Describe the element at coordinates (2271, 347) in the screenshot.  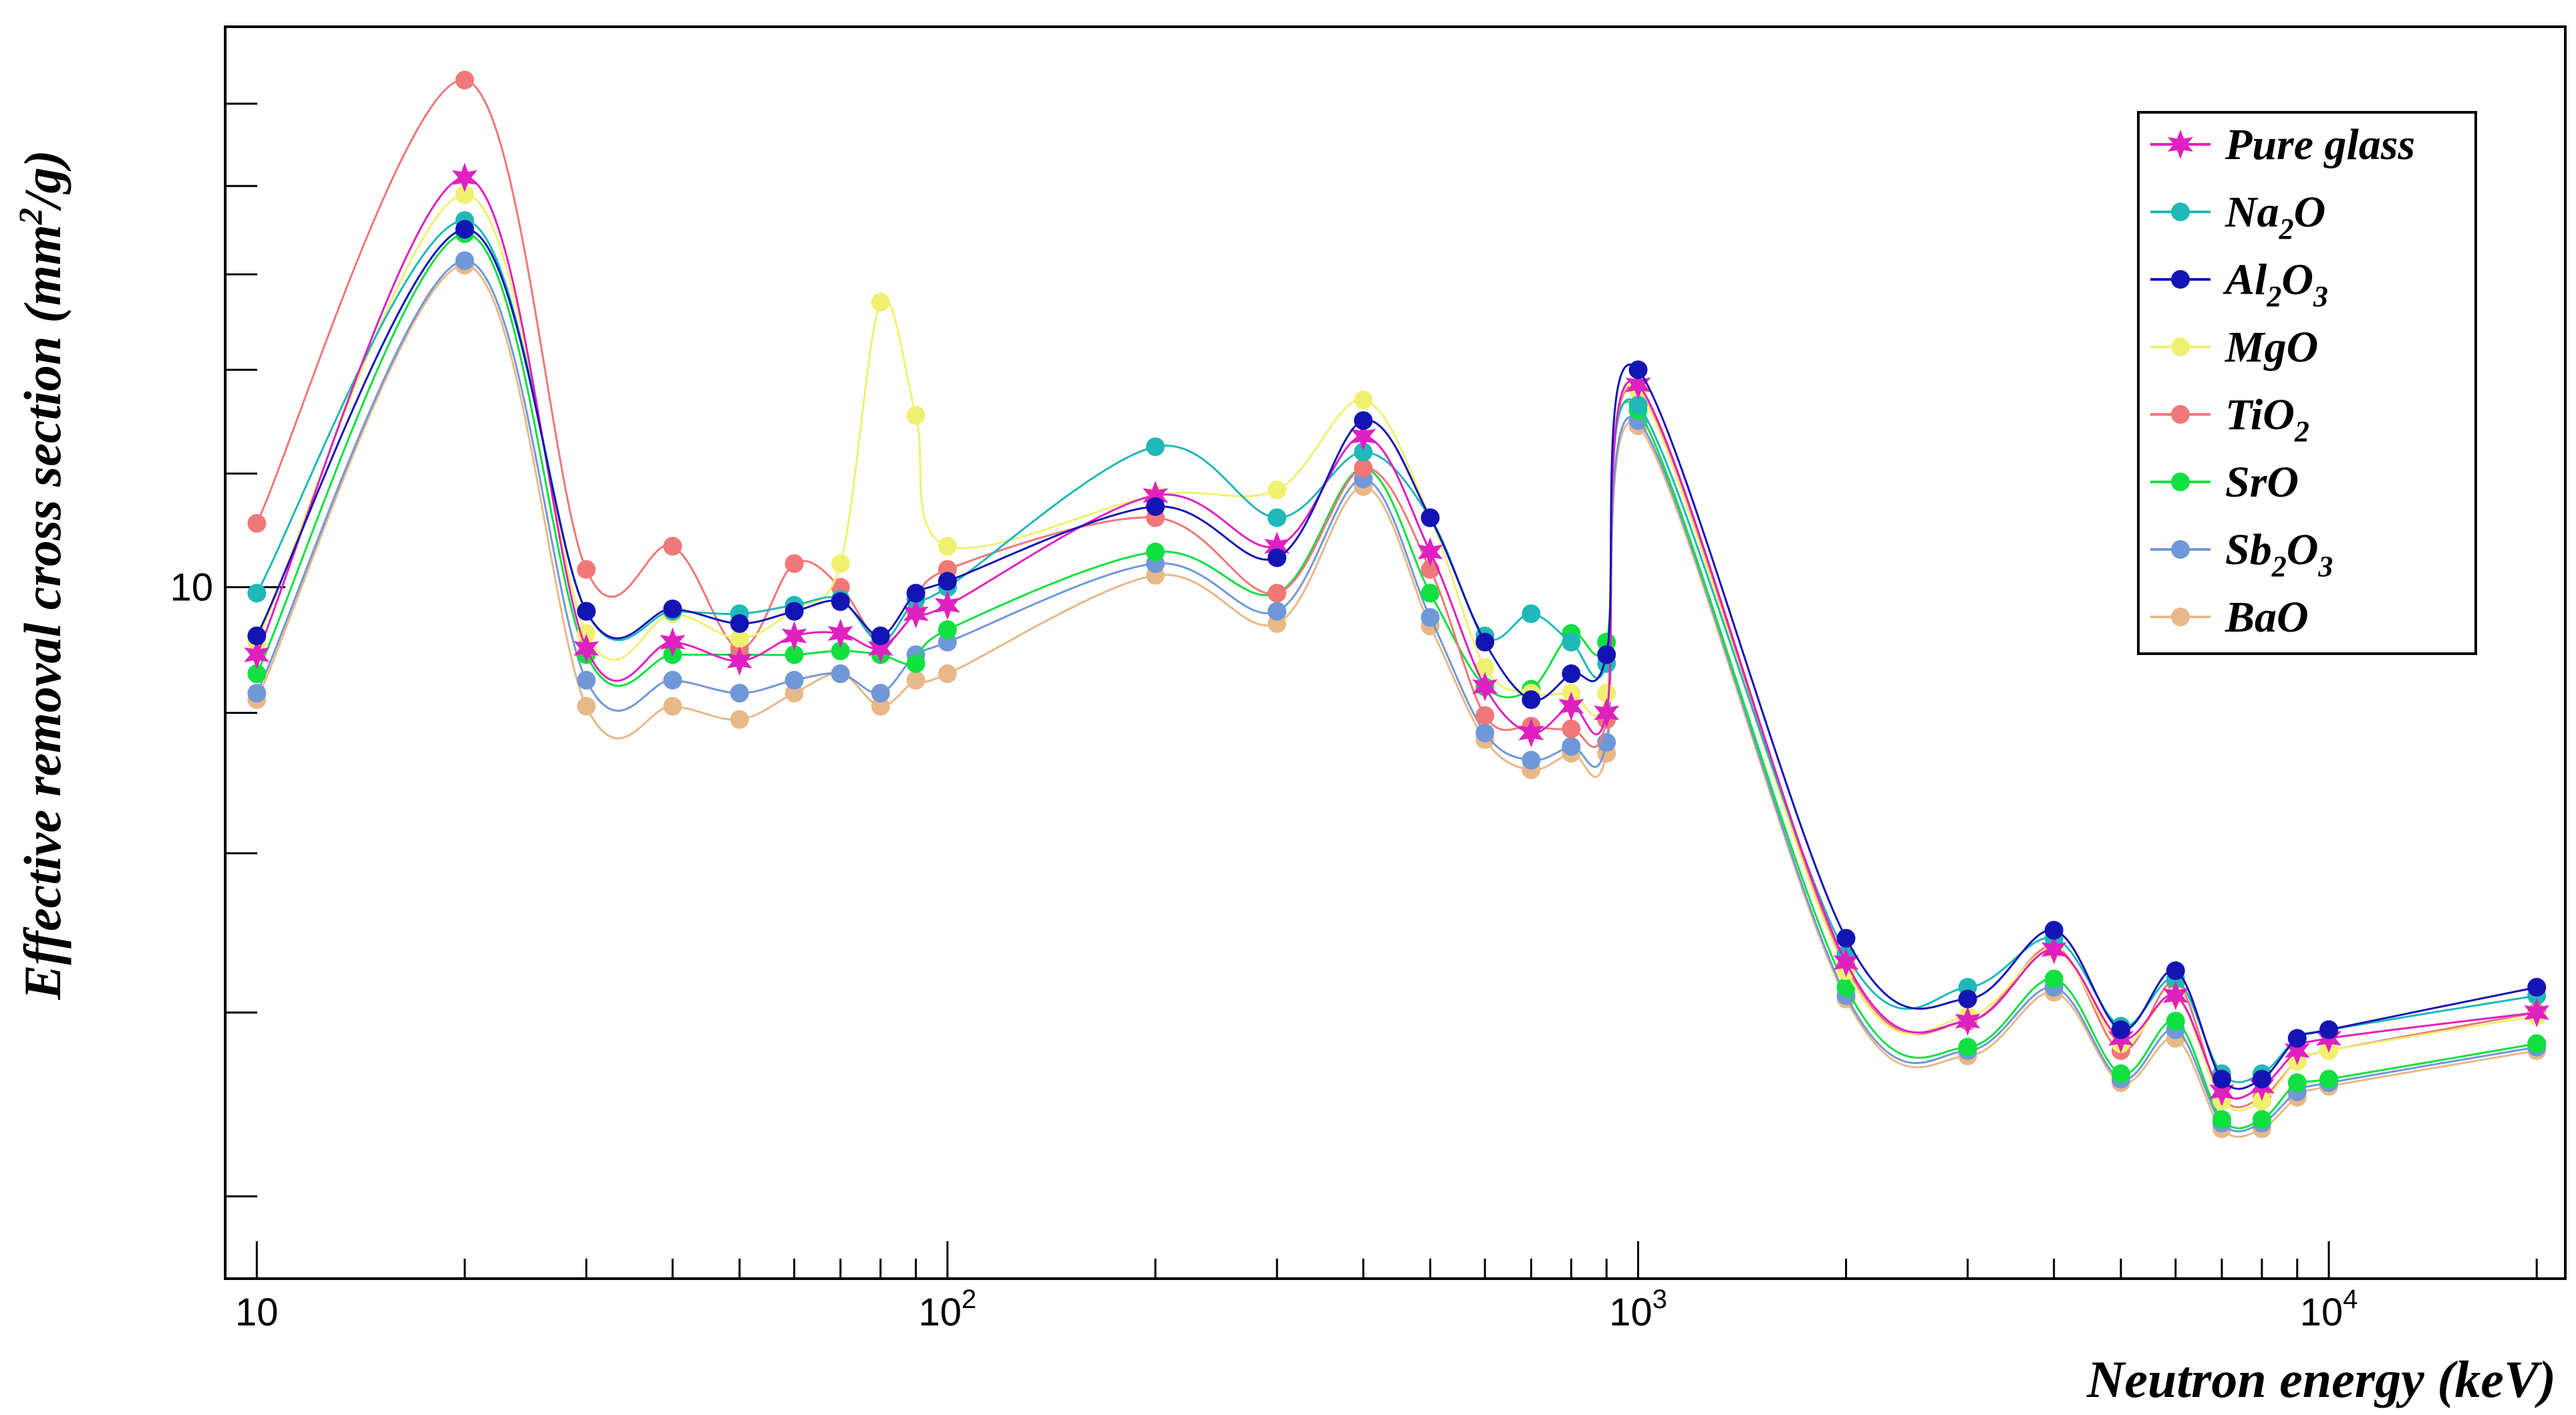
I see `legend-label-base: MgO` at that location.